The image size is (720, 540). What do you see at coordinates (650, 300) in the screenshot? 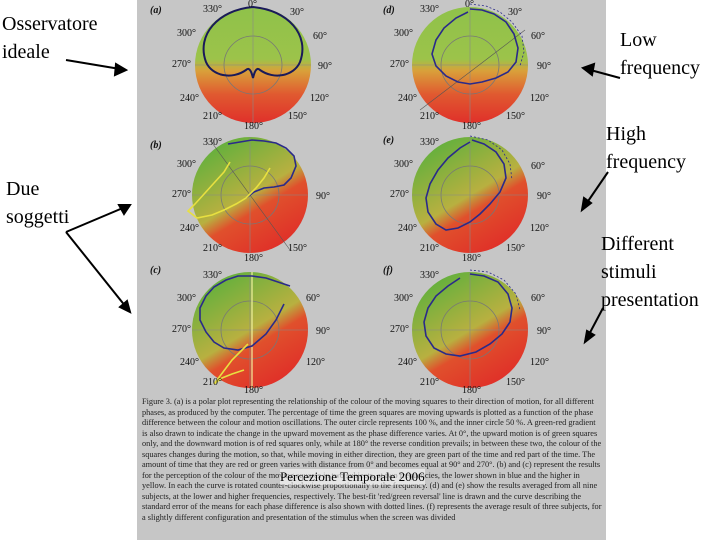
I see `annotation-line: presentation` at bounding box center [650, 300].